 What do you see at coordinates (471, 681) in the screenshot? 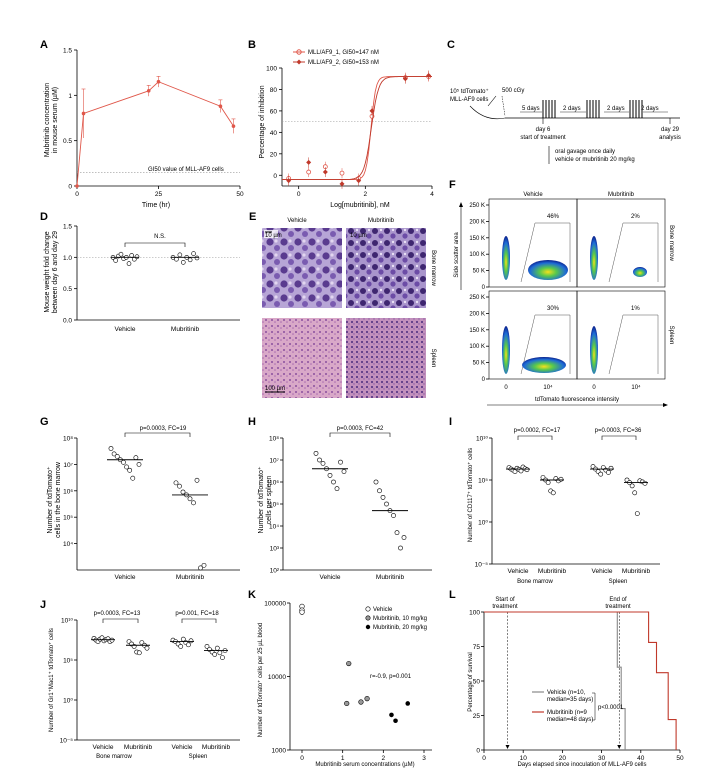
I see `panel-l-ylabel: Percentage of survival` at bounding box center [471, 681].